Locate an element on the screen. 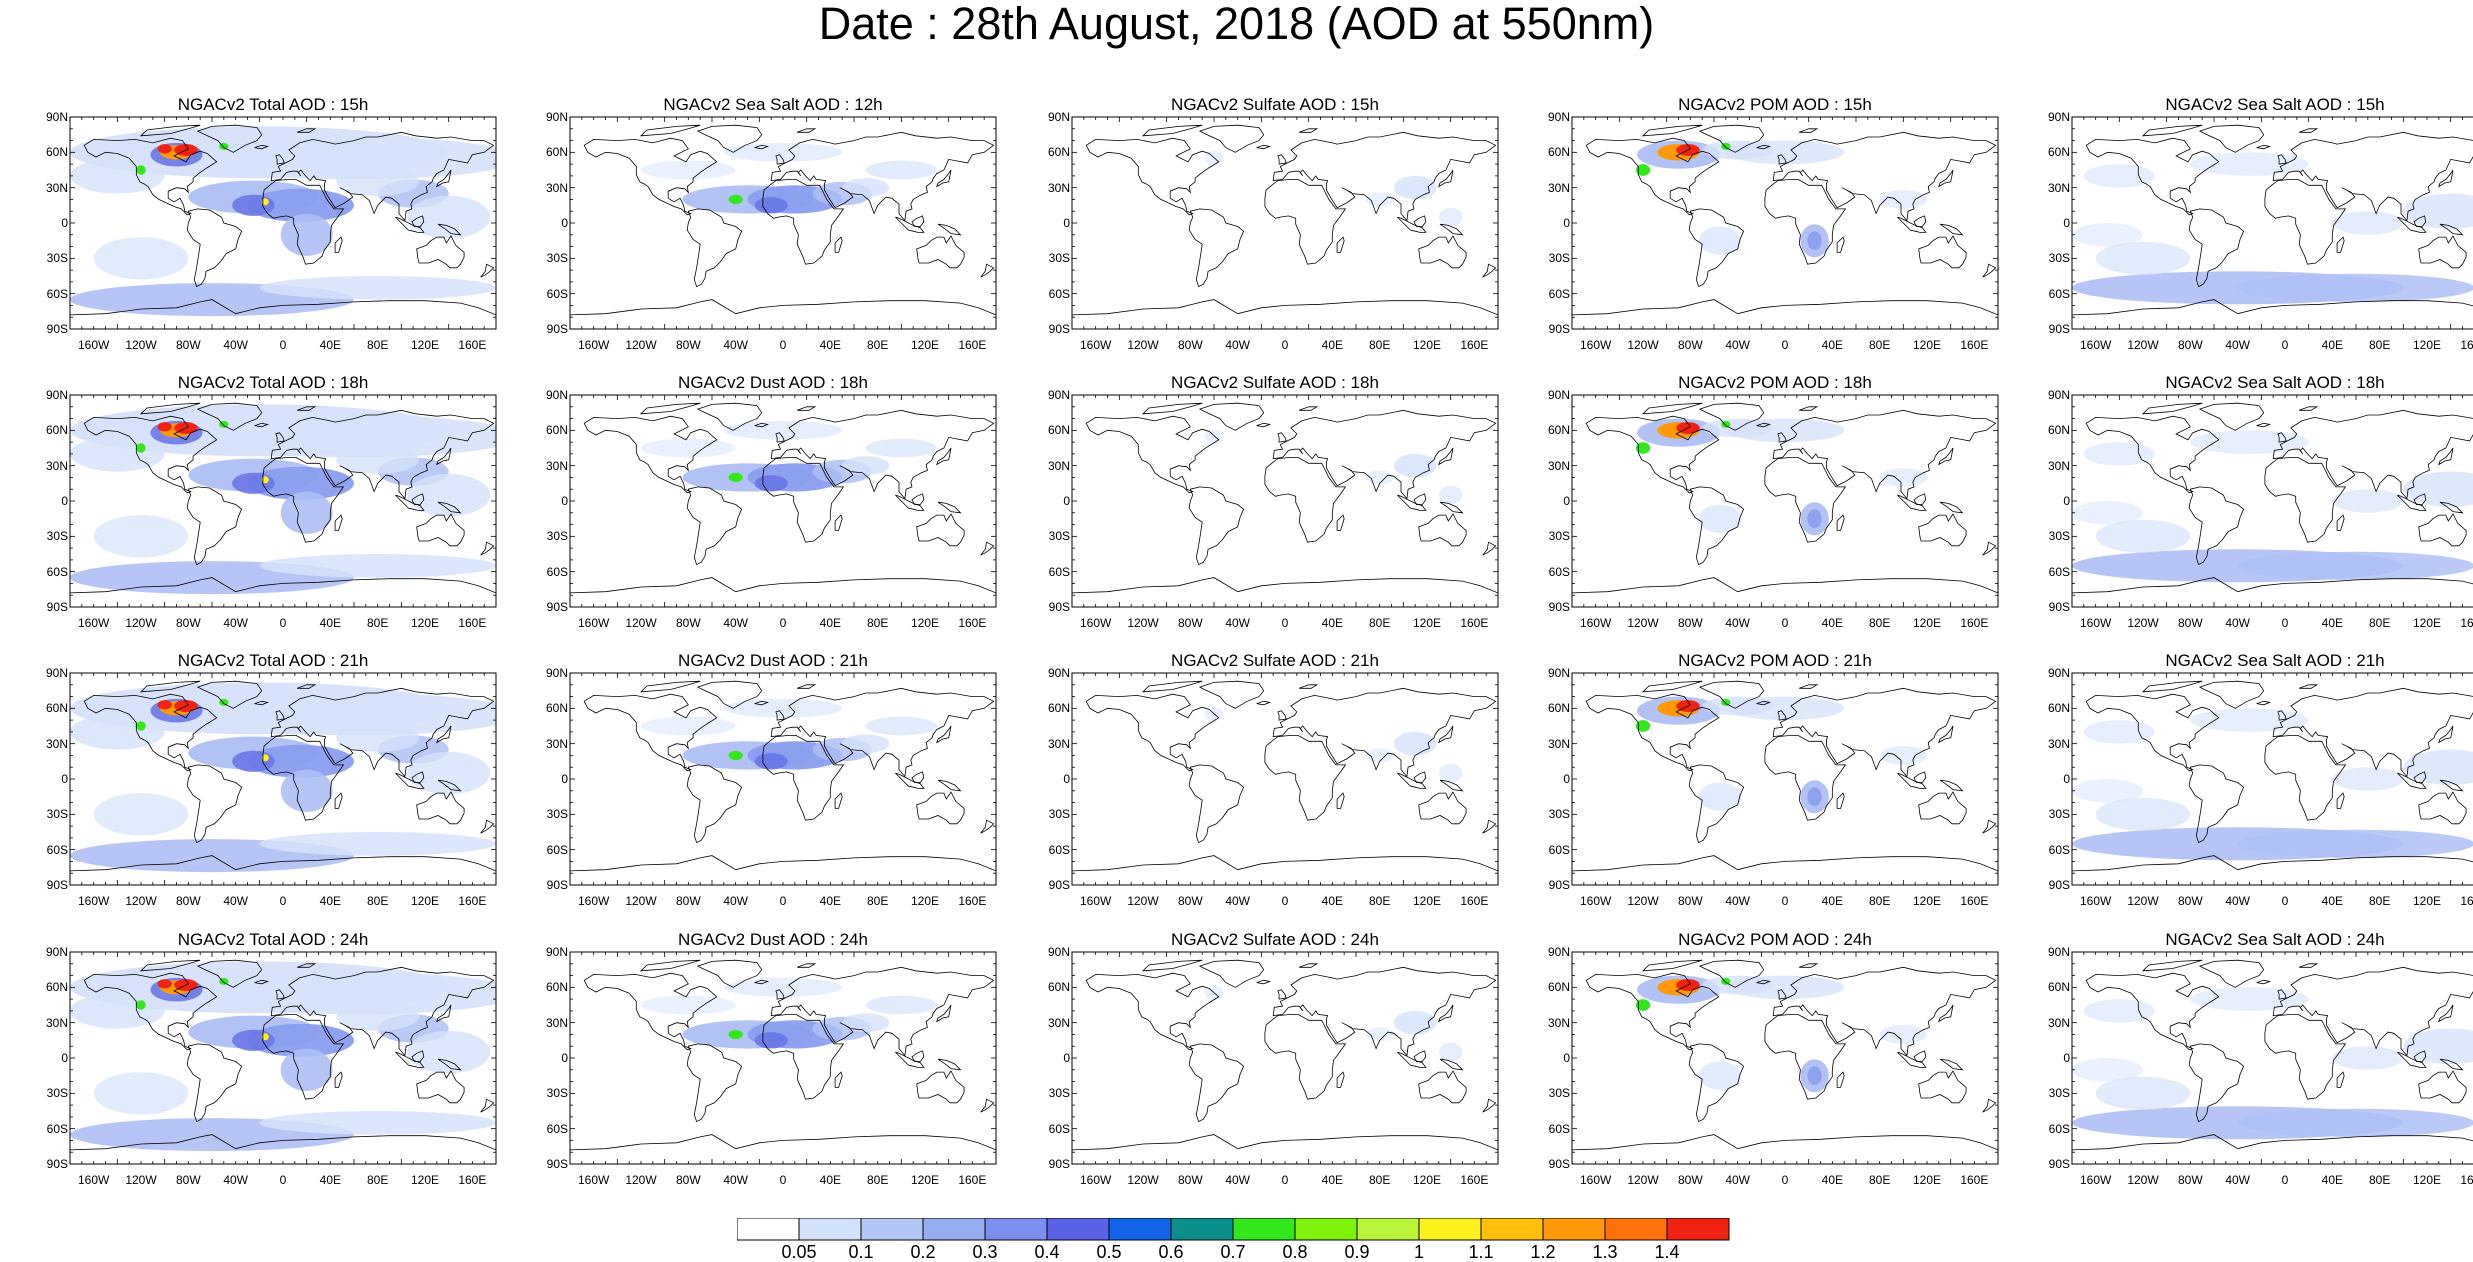 Image resolution: width=2473 pixels, height=1262 pixels. axis-ticks is located at coordinates (2267, 779).